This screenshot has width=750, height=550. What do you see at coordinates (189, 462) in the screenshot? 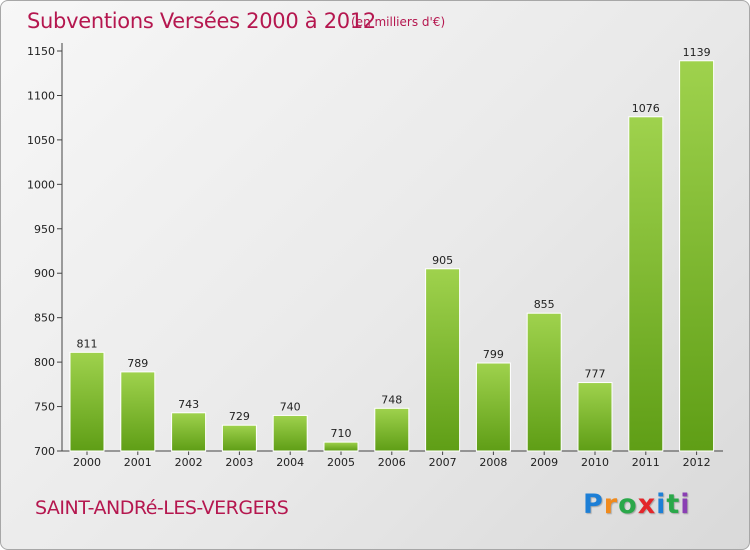
I see `x-tick-label: 2002` at bounding box center [189, 462].